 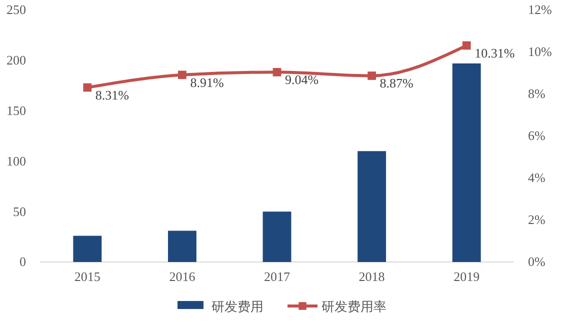 I want to click on y-tick-label: 50, so click(x=19, y=211).